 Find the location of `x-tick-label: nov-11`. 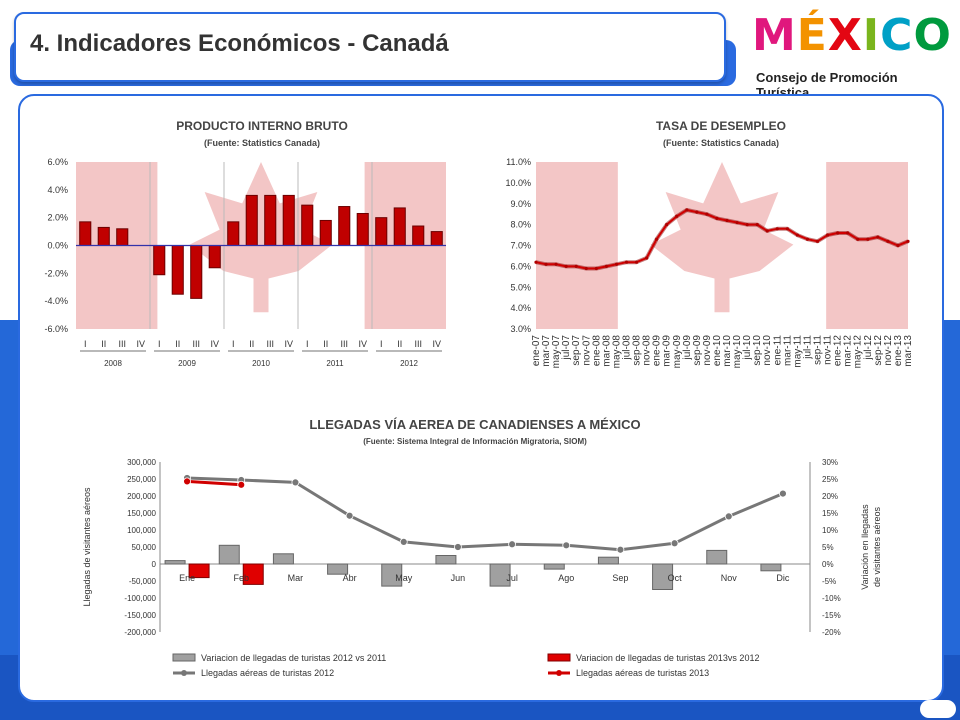

x-tick-label: nov-11 is located at coordinates (828, 350).